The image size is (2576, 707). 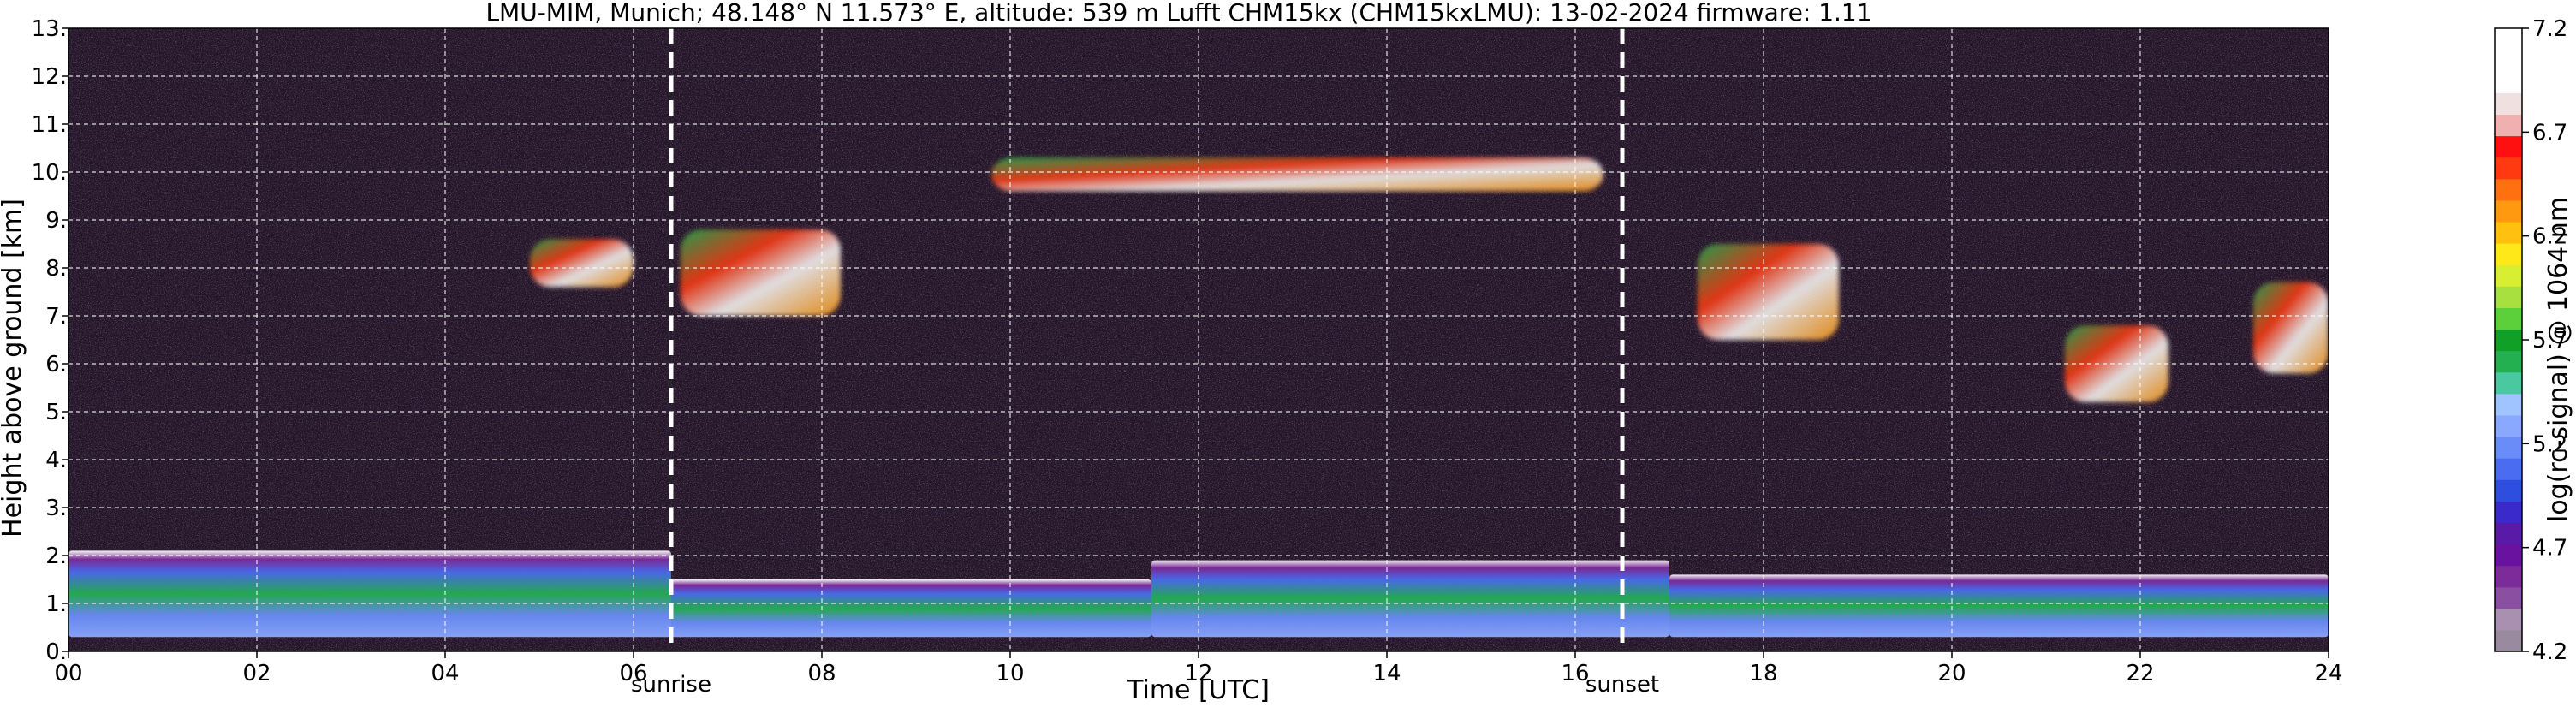 I want to click on x-tick-label: 04, so click(x=445, y=673).